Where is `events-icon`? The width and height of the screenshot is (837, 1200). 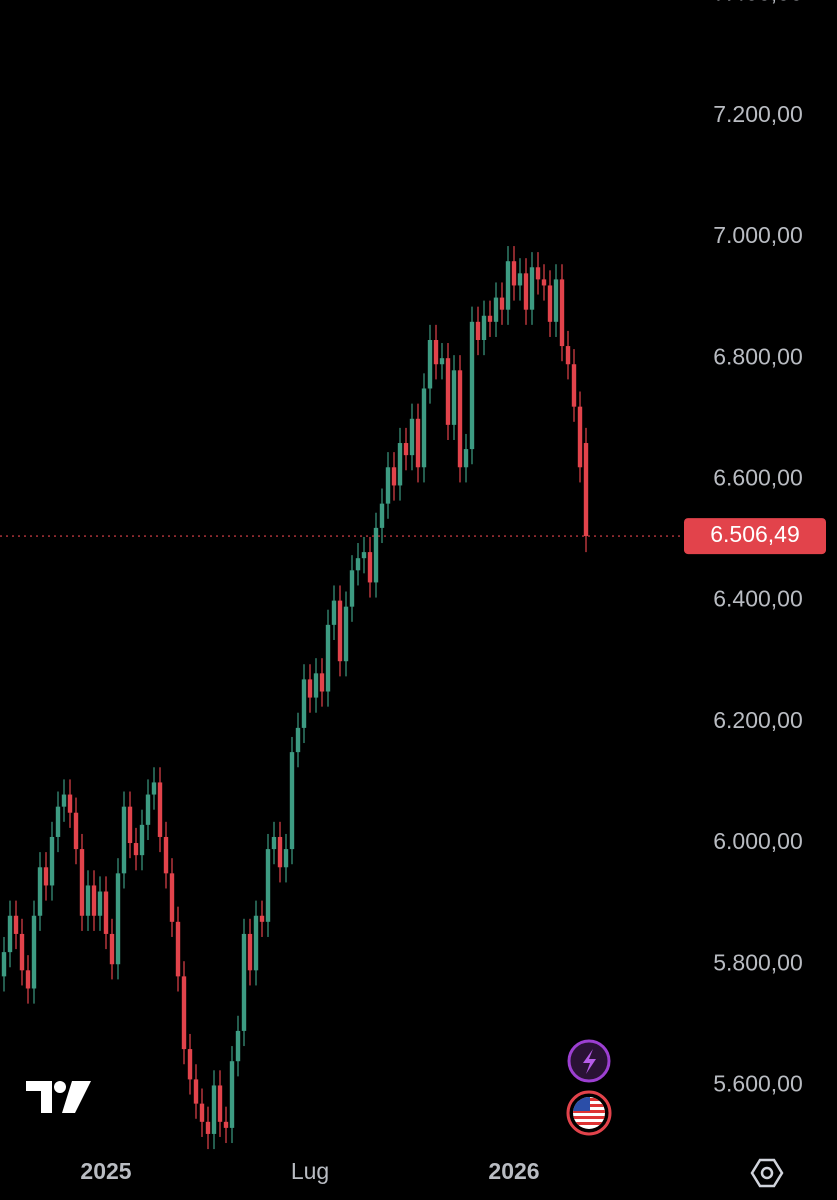
events-icon is located at coordinates (589, 1061).